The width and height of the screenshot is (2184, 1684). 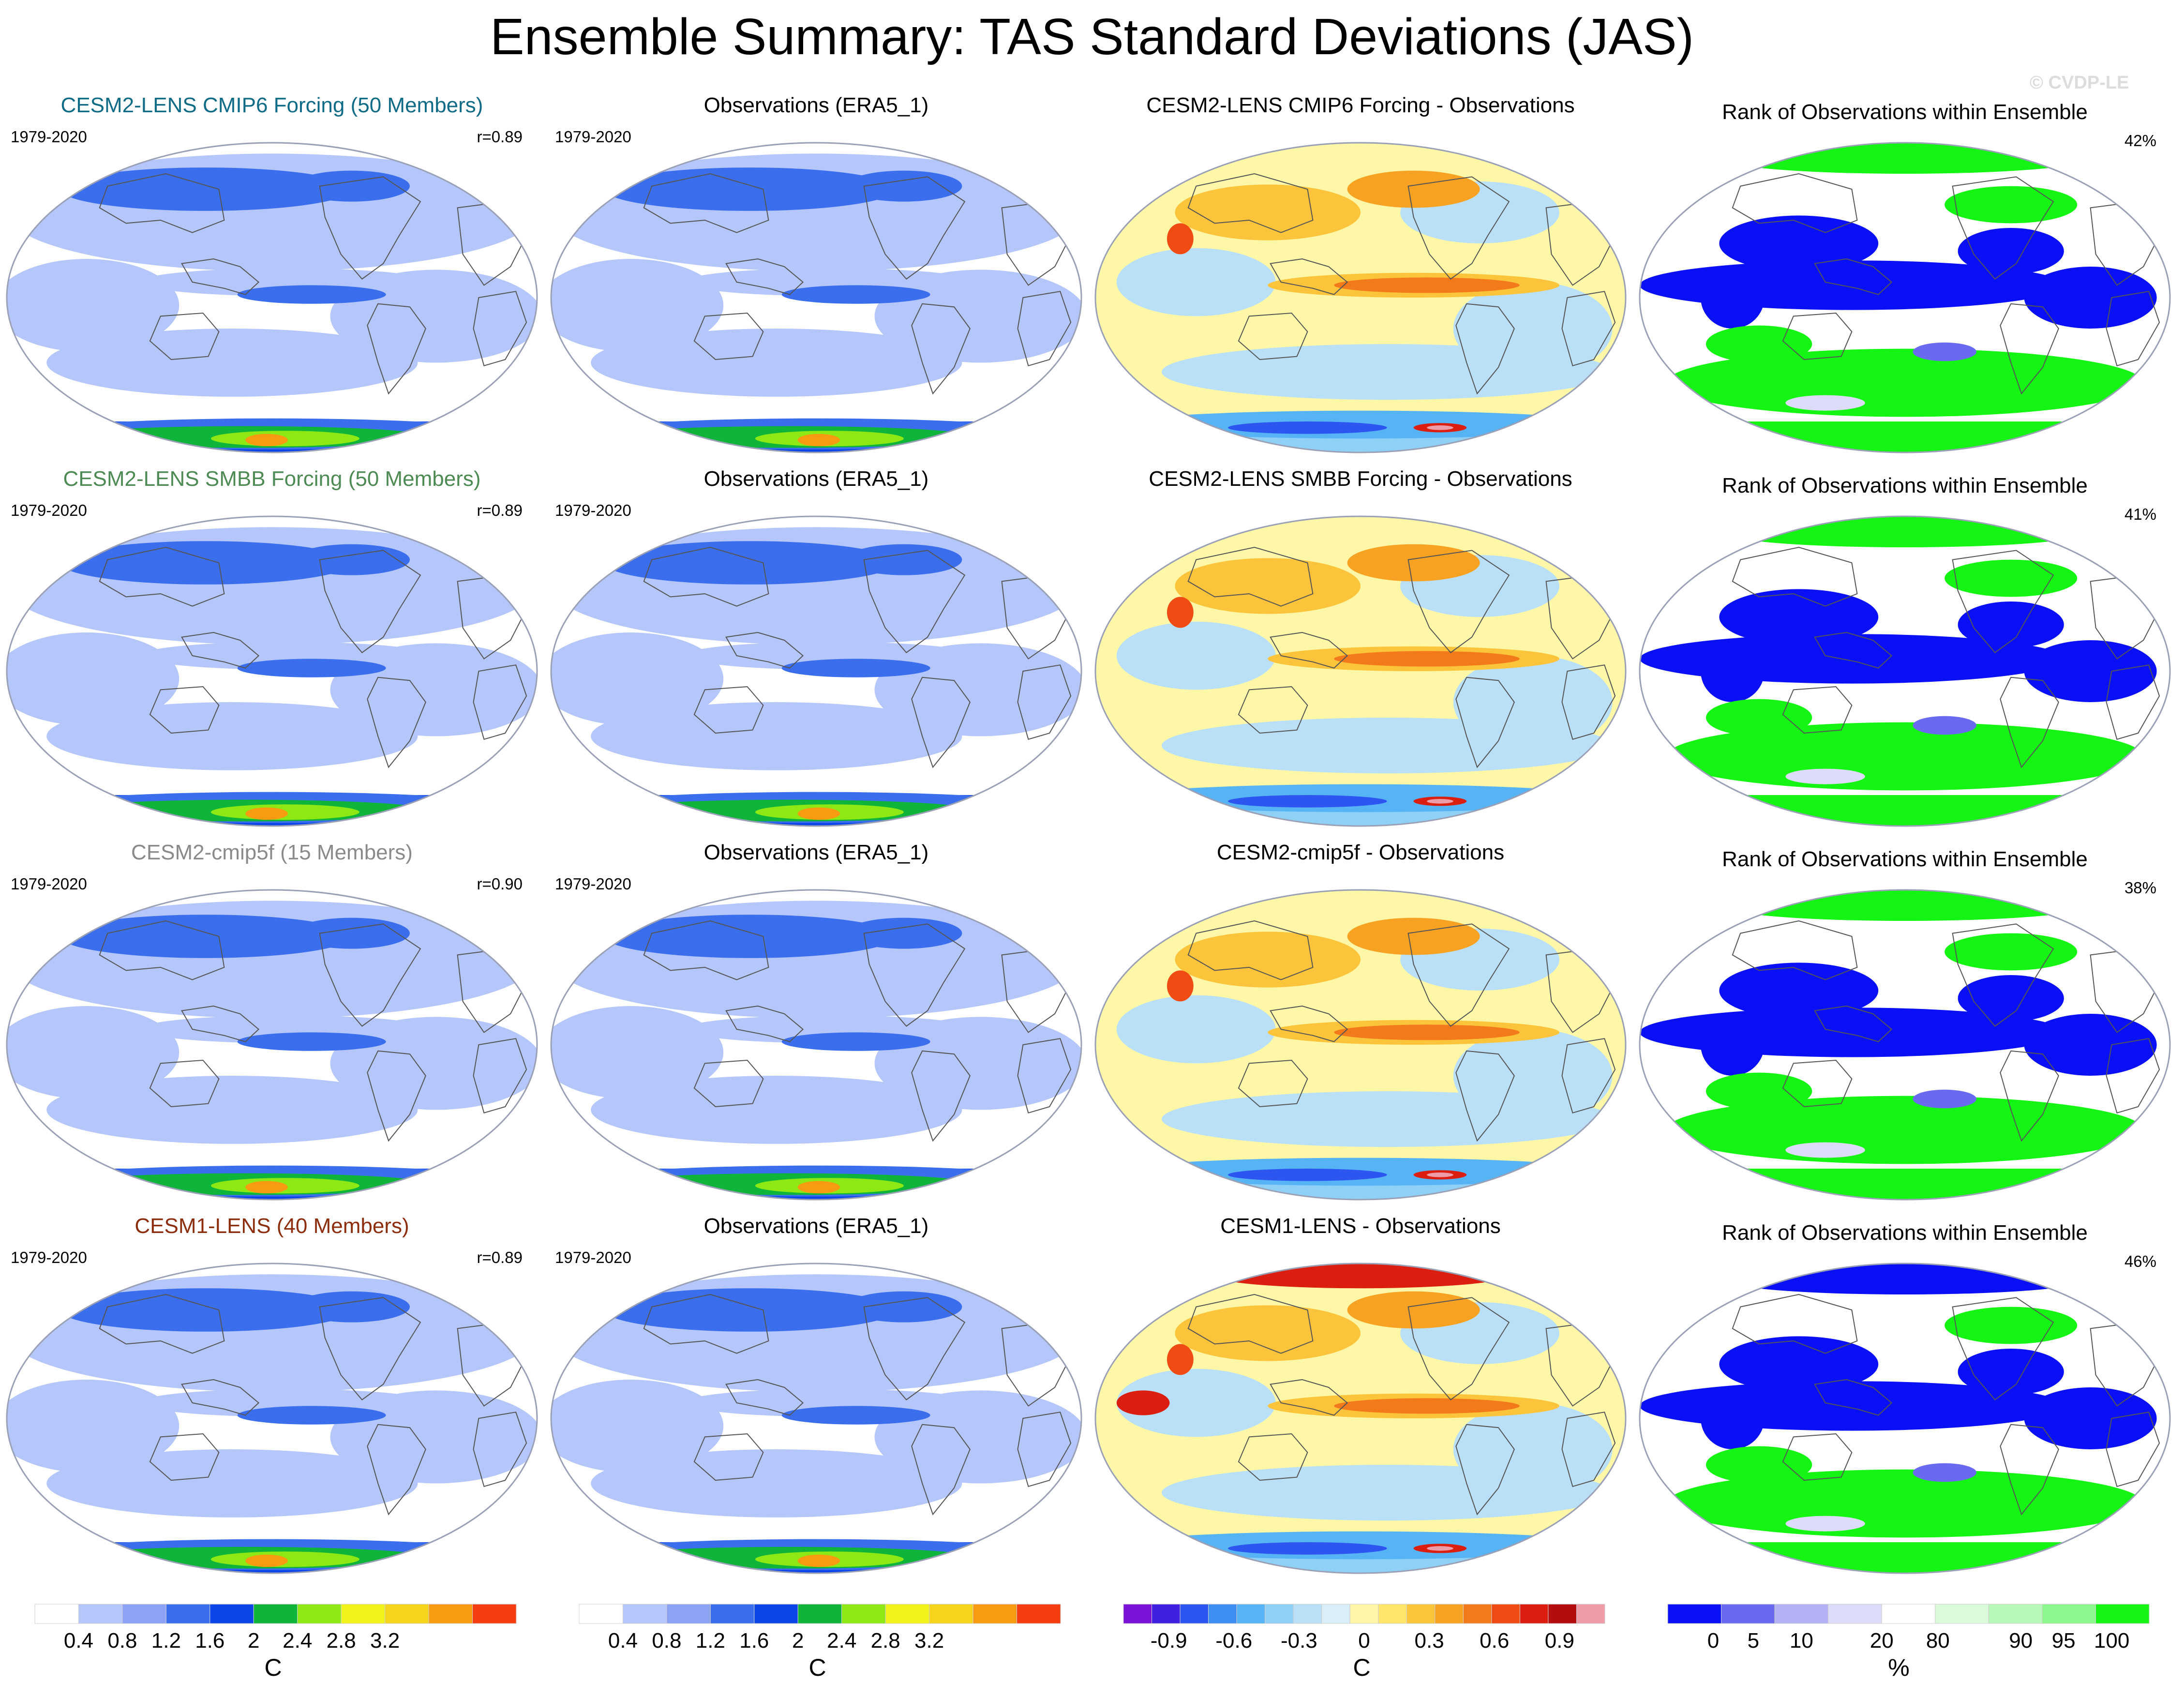 What do you see at coordinates (1360, 853) in the screenshot?
I see `diff-panel-title: CESM2-cmip5f - Observations` at bounding box center [1360, 853].